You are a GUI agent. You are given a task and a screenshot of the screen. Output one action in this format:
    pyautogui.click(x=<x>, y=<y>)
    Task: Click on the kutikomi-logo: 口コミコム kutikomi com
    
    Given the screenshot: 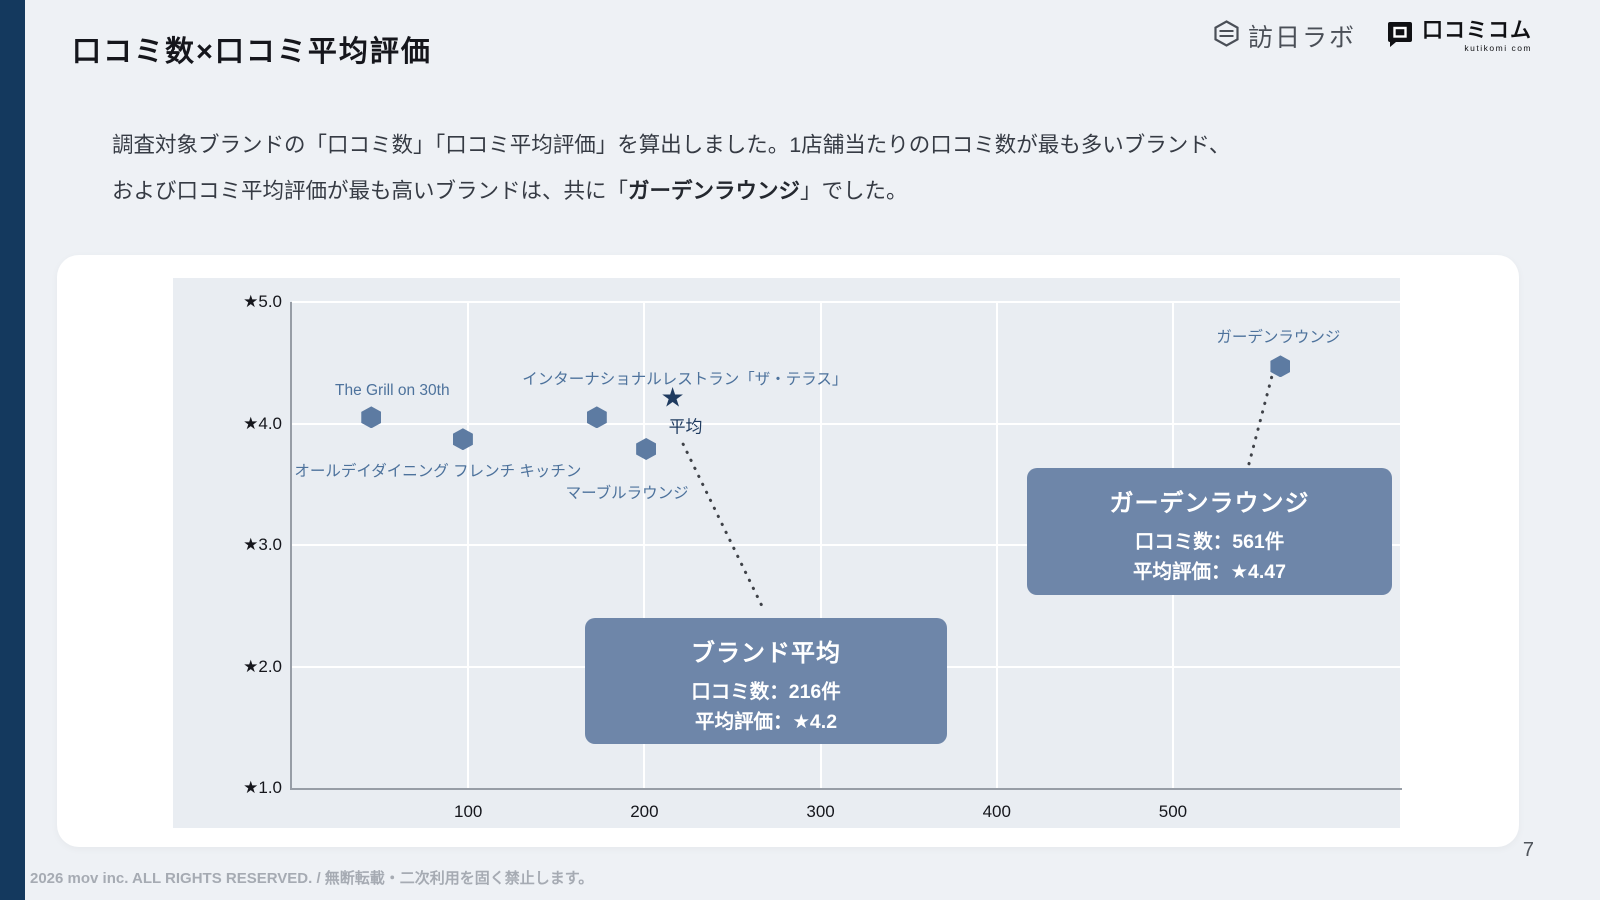 What is the action you would take?
    pyautogui.click(x=1459, y=36)
    